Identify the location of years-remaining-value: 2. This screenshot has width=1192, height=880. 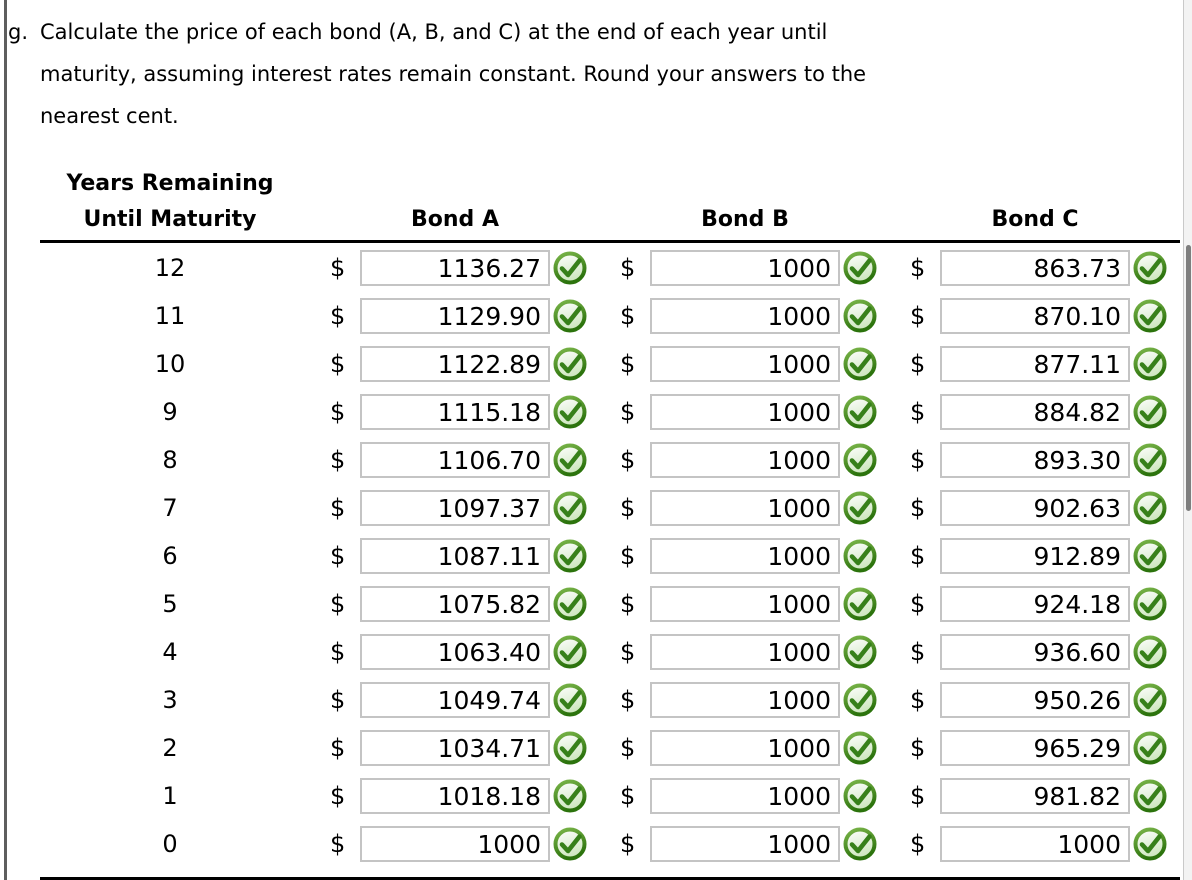
(170, 748).